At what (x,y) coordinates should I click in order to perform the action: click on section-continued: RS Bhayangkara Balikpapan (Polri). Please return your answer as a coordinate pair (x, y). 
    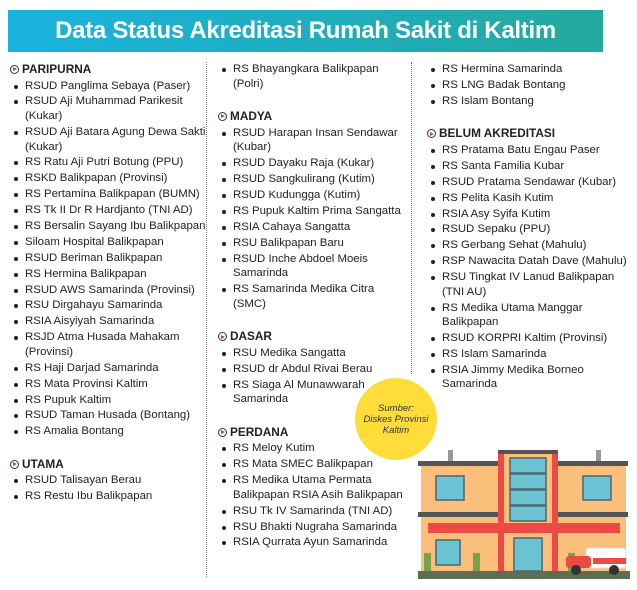
    Looking at the image, I should click on (313, 76).